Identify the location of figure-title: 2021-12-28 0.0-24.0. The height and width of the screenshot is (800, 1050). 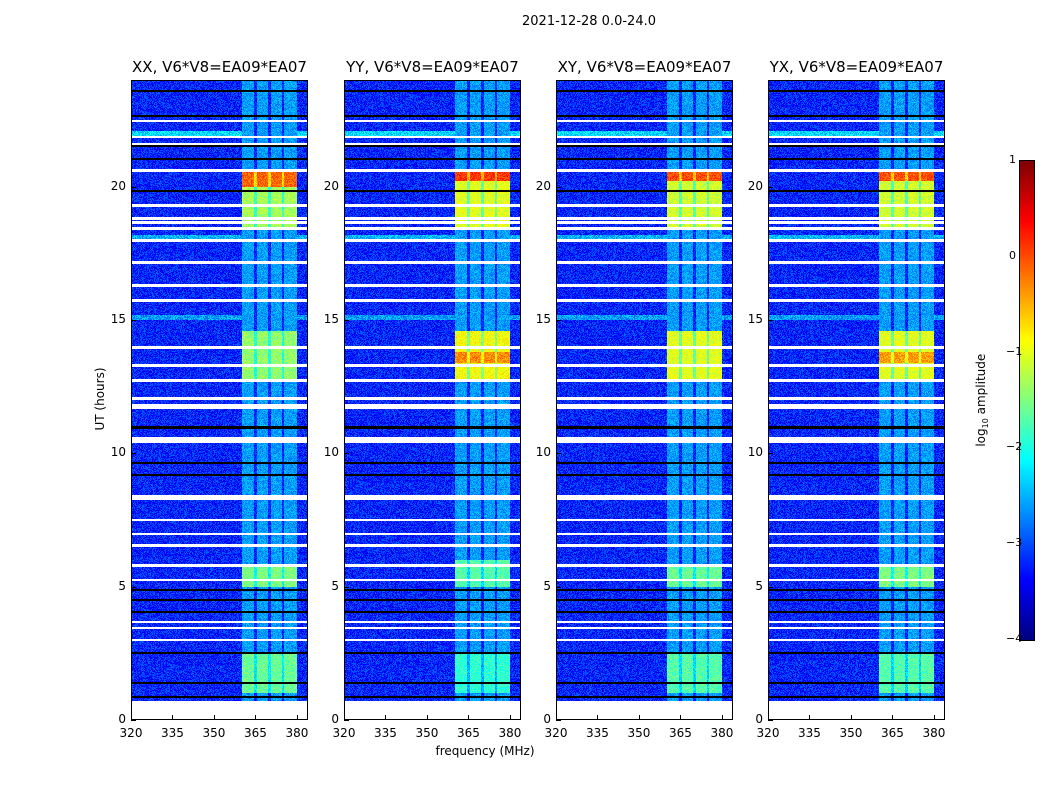
(589, 21).